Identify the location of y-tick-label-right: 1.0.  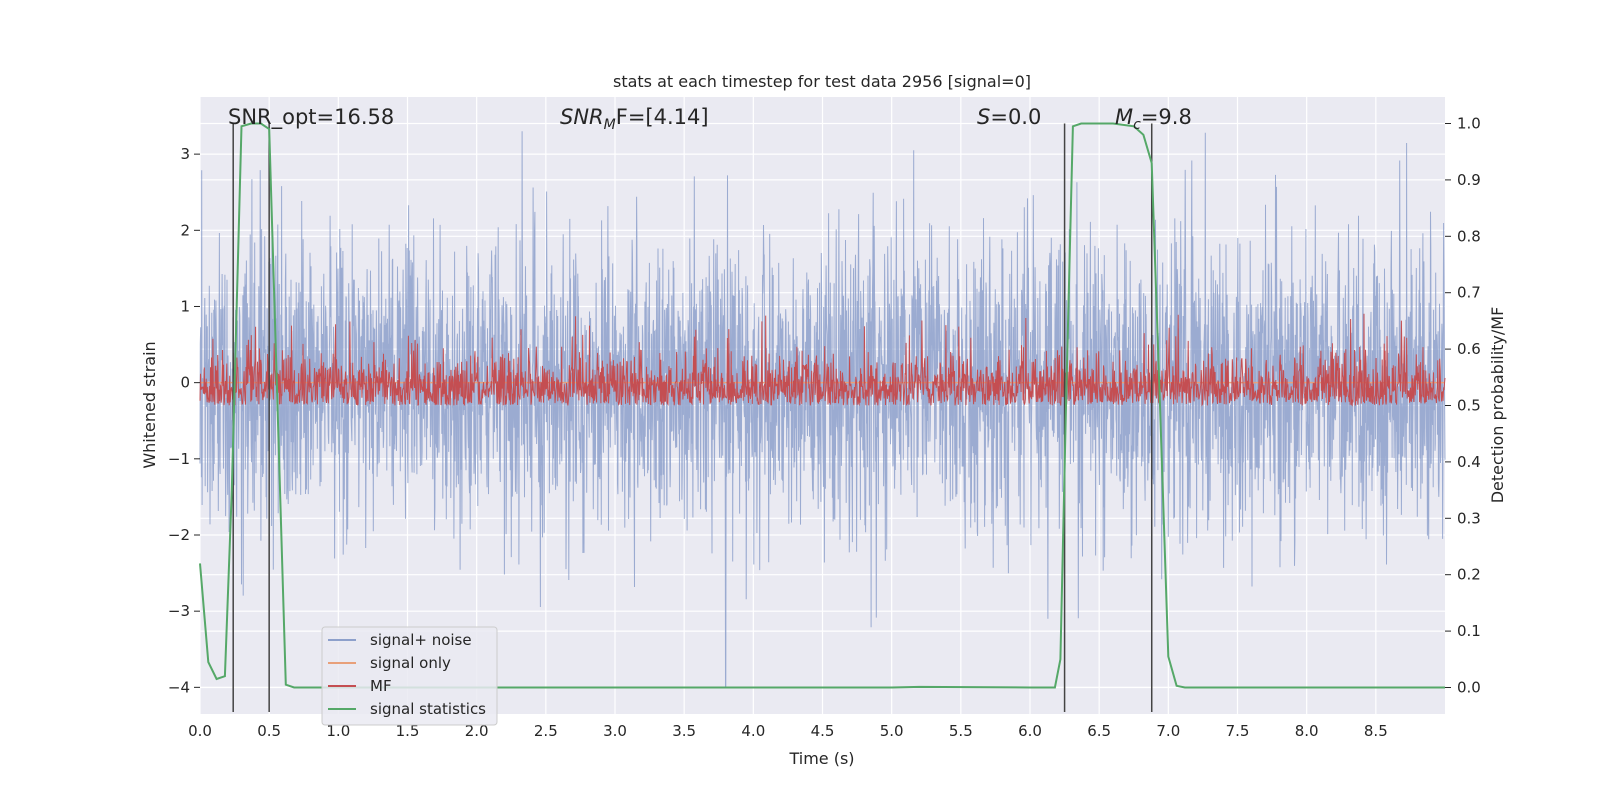
(1469, 124).